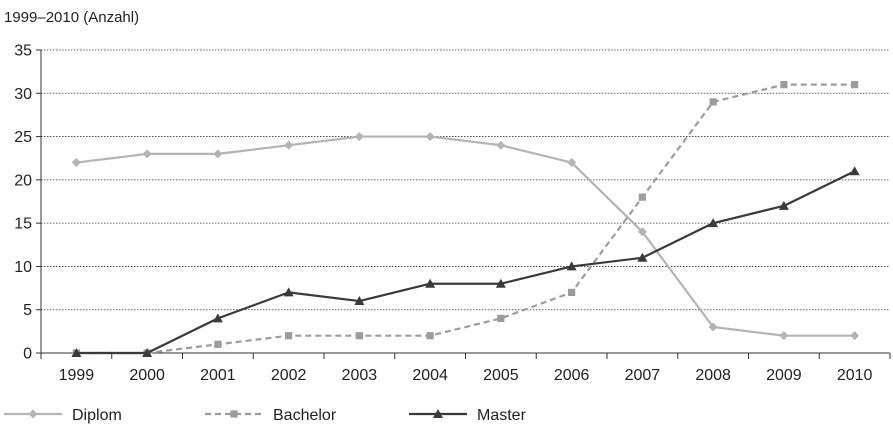  Describe the element at coordinates (305, 415) in the screenshot. I see `legend-label-bachelor: Bachelor` at that location.